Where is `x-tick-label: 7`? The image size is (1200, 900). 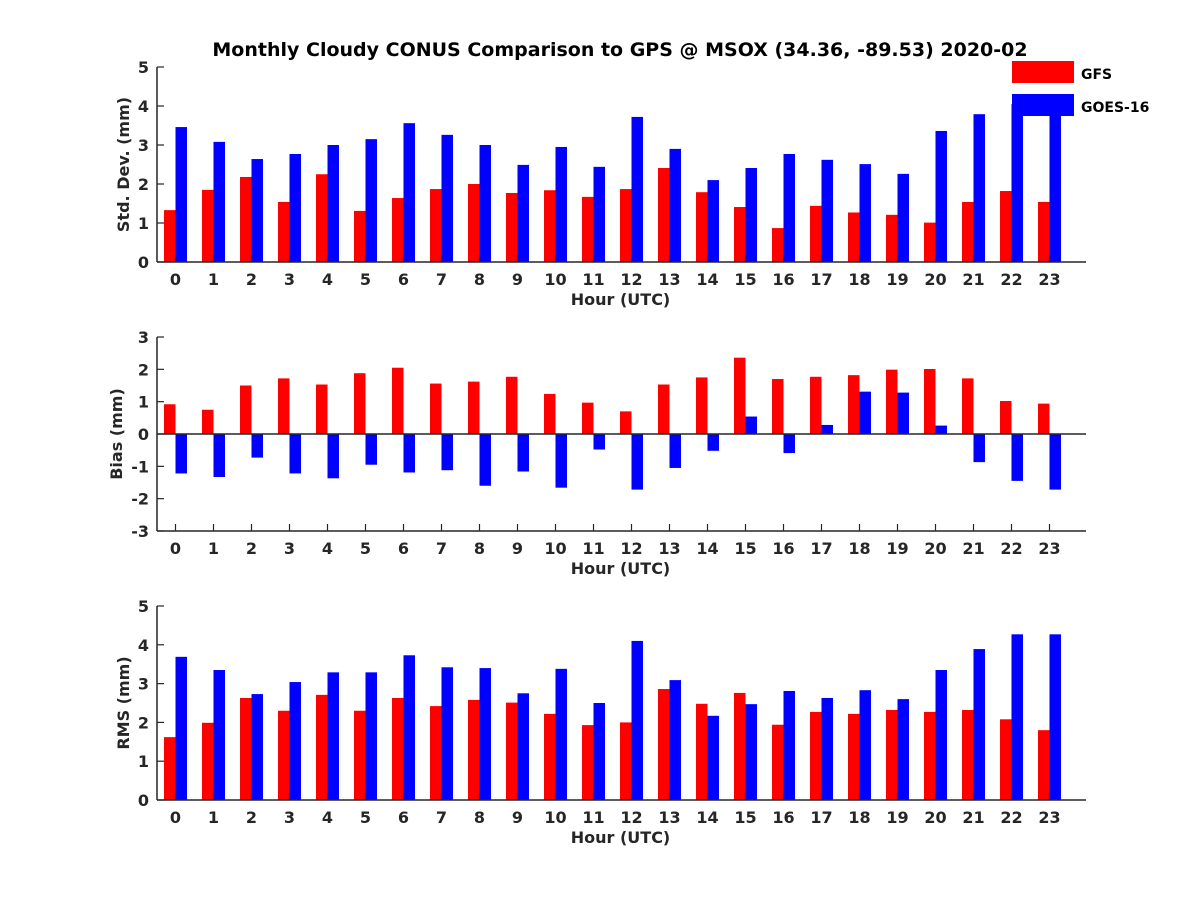
x-tick-label: 7 is located at coordinates (441, 279).